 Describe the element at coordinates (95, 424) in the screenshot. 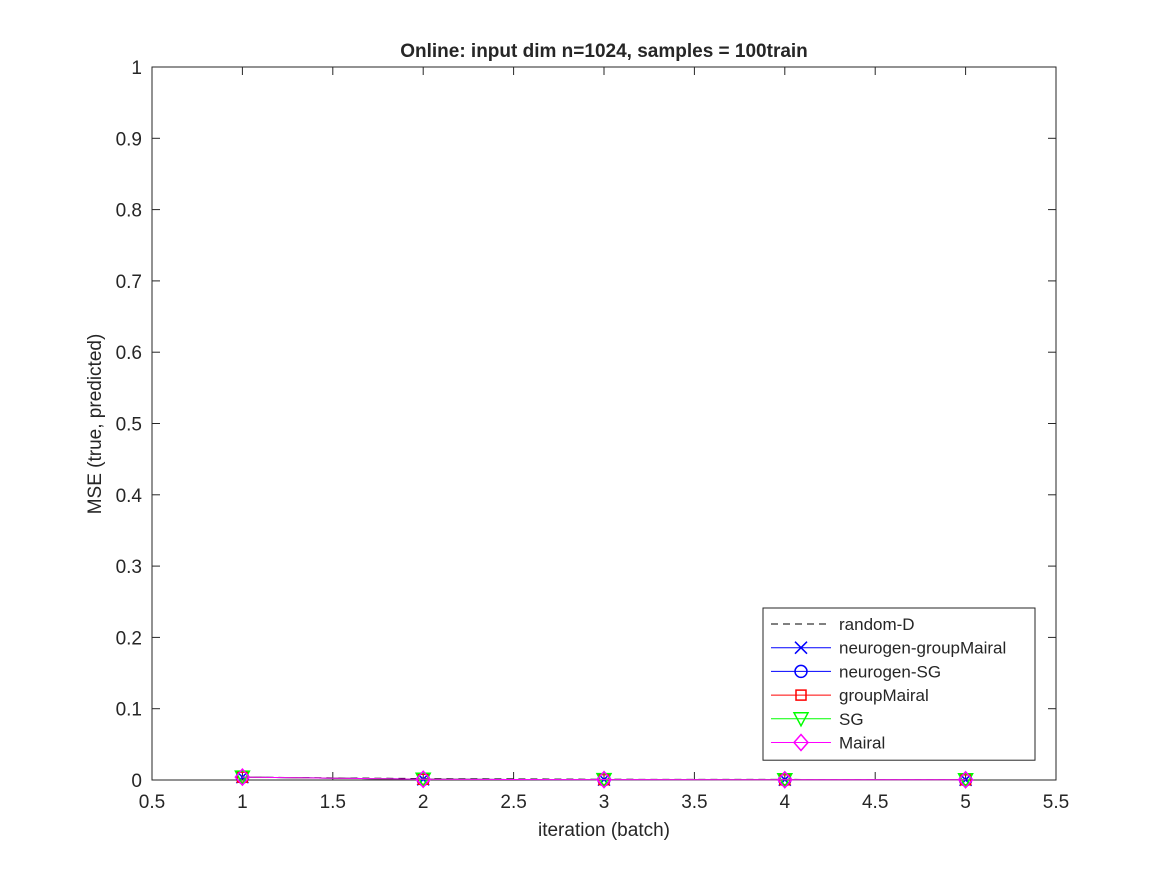

I see `y-axis-label: MSE (true, predicted)` at that location.